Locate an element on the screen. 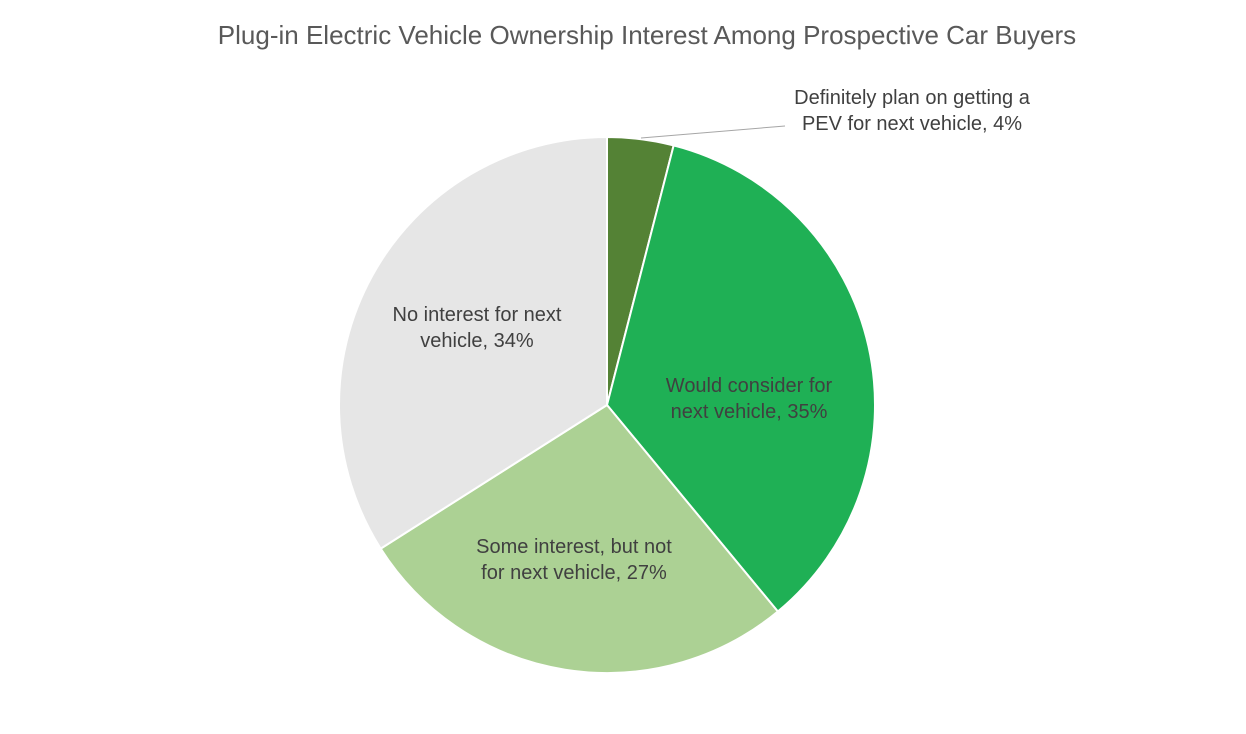  slice-label-line: next vehicle, 35% is located at coordinates (749, 412).